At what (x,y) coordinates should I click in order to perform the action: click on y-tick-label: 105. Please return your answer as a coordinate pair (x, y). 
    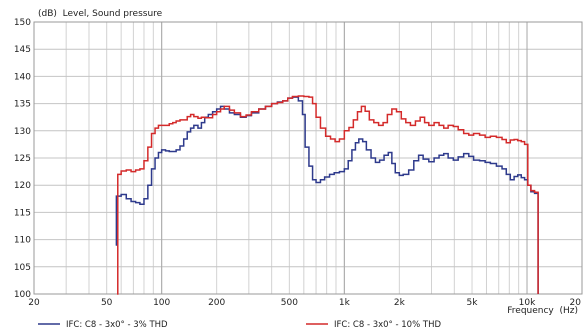
    Looking at the image, I should click on (22, 268).